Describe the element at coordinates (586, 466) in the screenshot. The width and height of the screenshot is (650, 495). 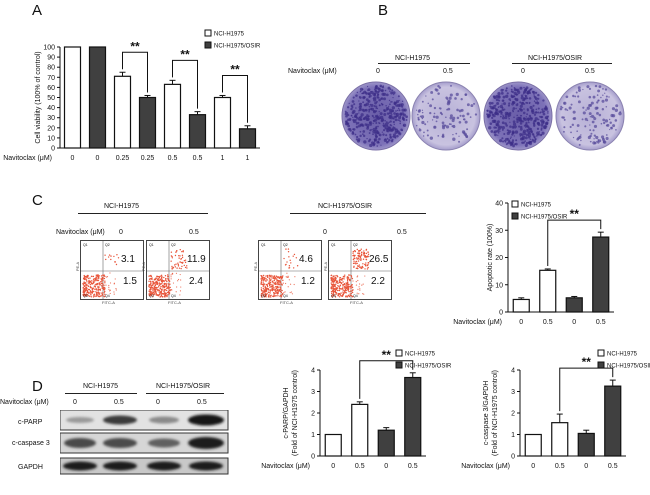
I see `chart-D2-xtick-label: 0` at that location.